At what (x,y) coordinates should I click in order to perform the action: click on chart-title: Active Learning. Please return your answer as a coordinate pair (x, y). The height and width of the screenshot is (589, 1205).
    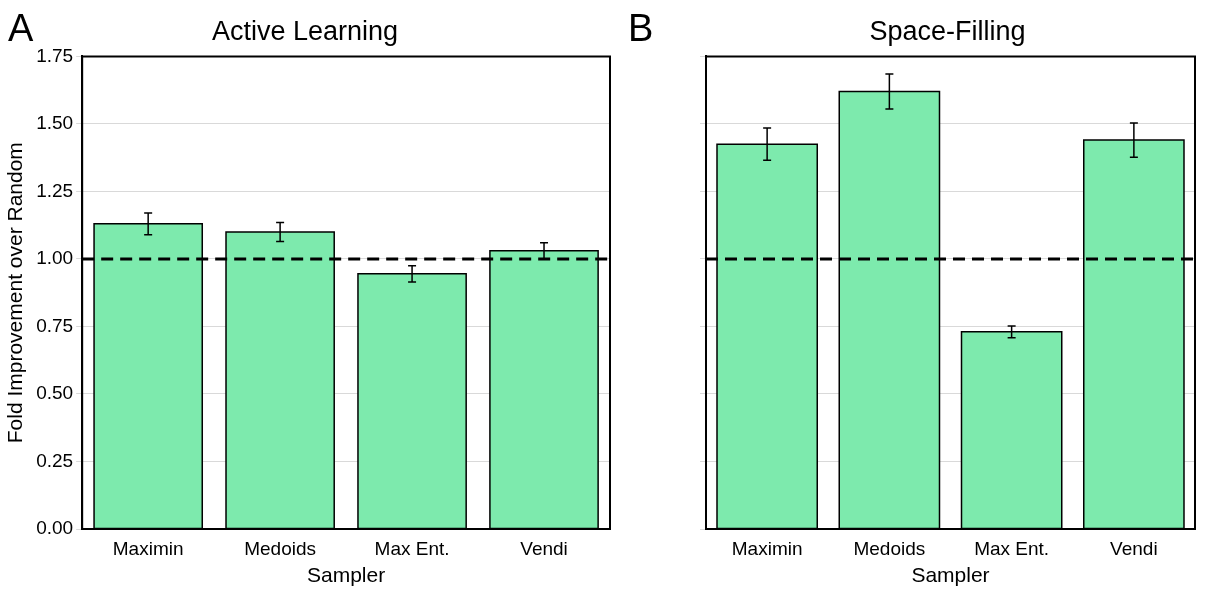
    Looking at the image, I should click on (305, 30).